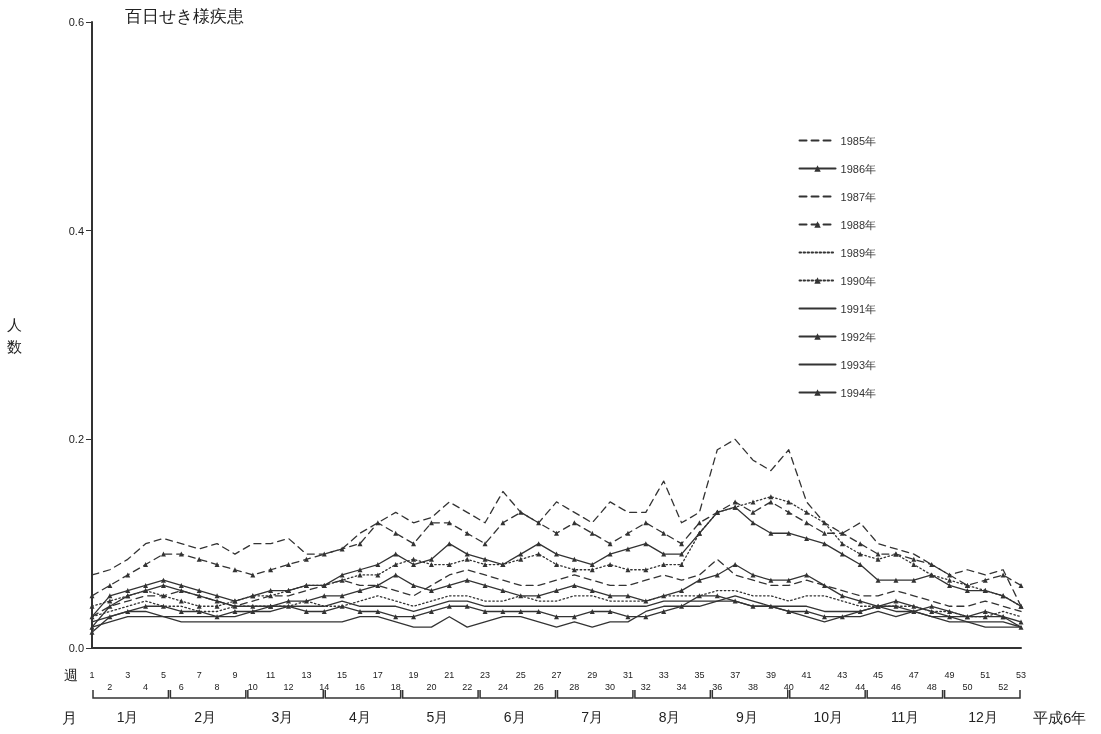 This screenshot has width=1101, height=734. What do you see at coordinates (163, 674) in the screenshot?
I see `x-tick-label: 5` at bounding box center [163, 674].